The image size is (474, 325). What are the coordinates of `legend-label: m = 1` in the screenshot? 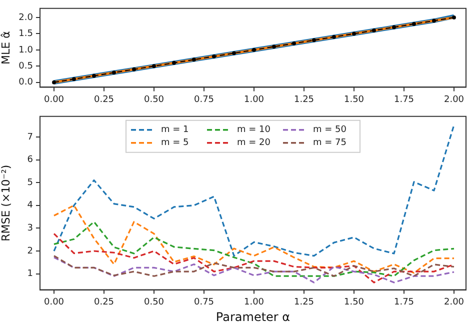 It's located at (175, 130).